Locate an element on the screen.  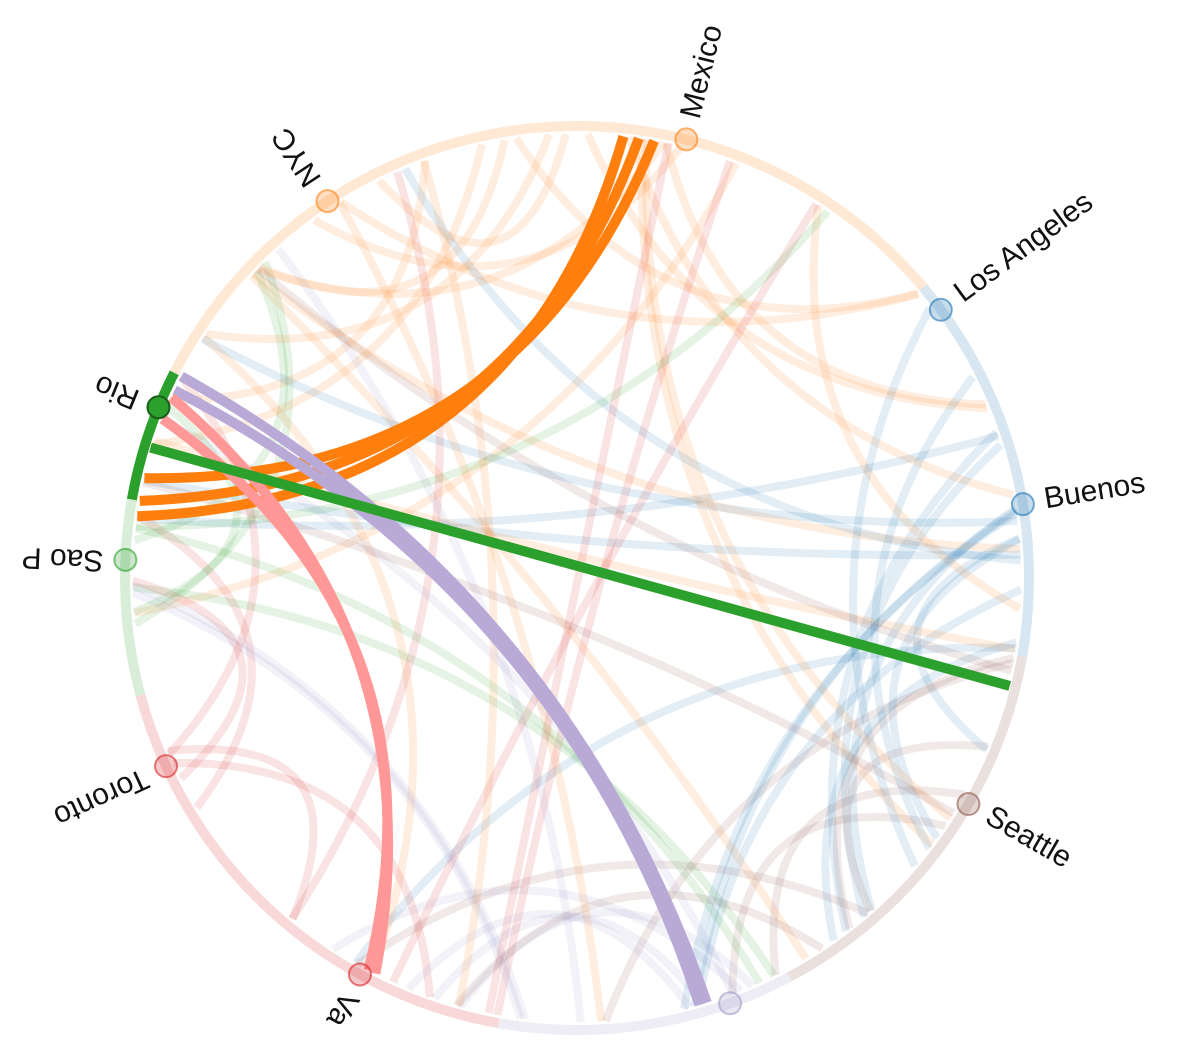
node-label: Mexico is located at coordinates (701, 71).